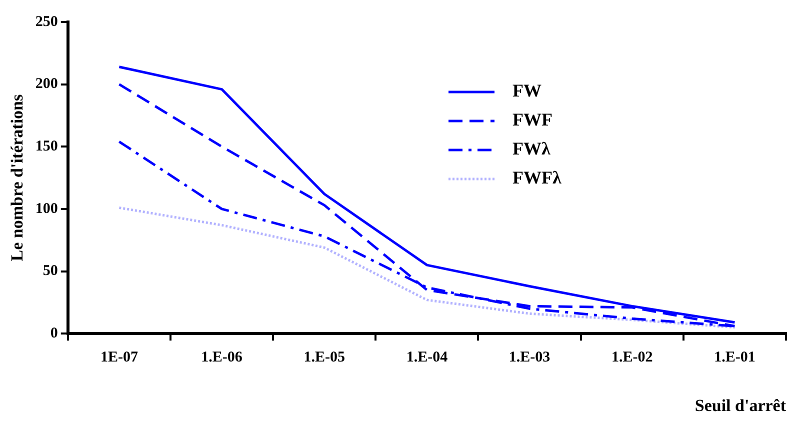 This screenshot has height=421, width=798. Describe the element at coordinates (46, 208) in the screenshot. I see `y-tick-label: 100` at that location.